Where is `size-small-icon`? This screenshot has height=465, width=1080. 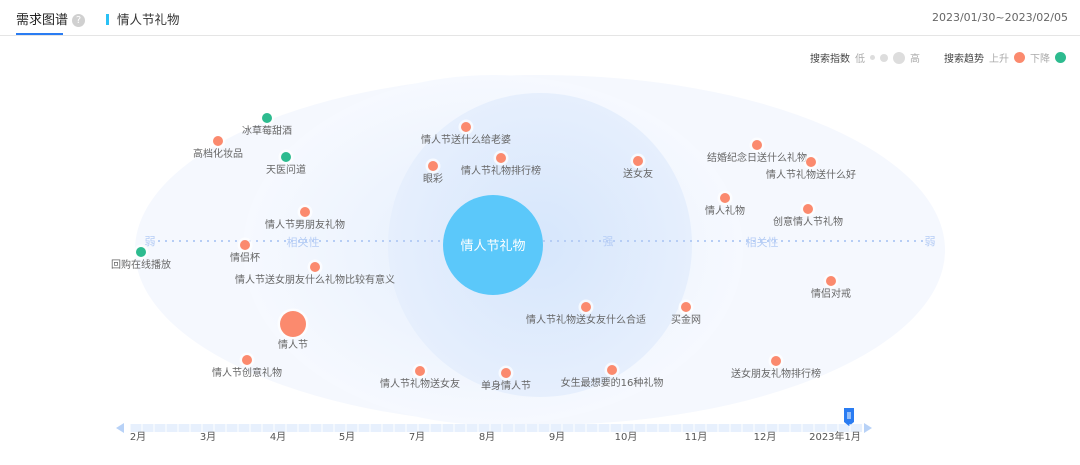
size-small-icon is located at coordinates (872, 57).